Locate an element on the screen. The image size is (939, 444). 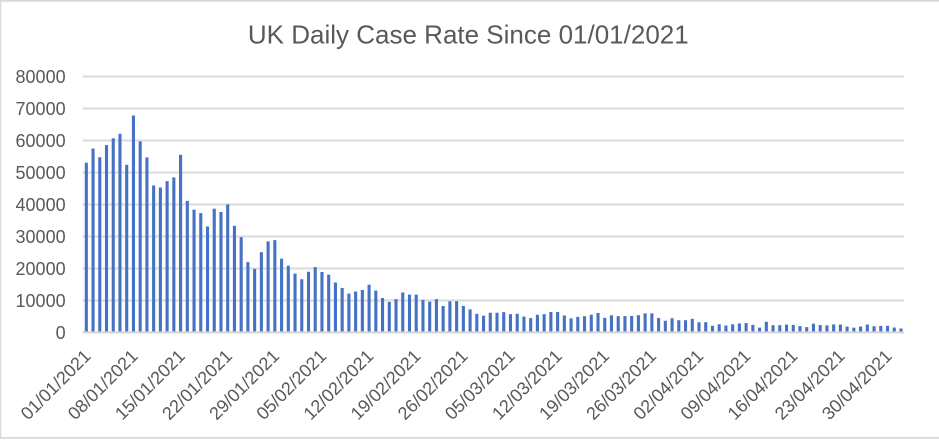
svg-text: 80000 is located at coordinates (41, 77).